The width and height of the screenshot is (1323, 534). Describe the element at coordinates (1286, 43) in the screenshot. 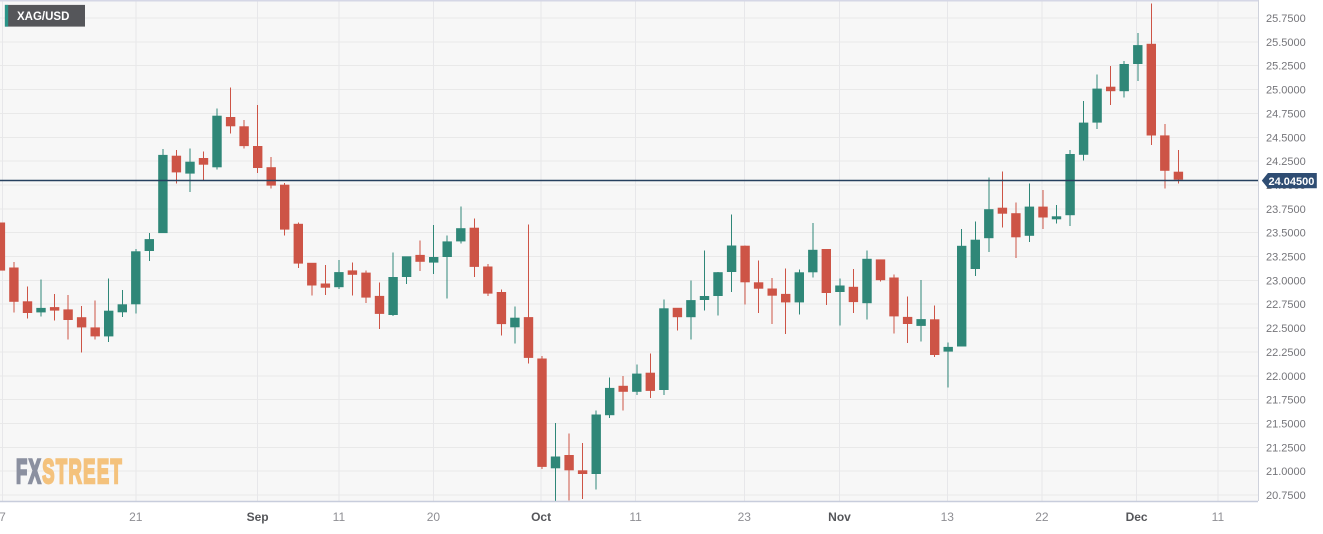

I see `svg-text: 25.5000` at that location.